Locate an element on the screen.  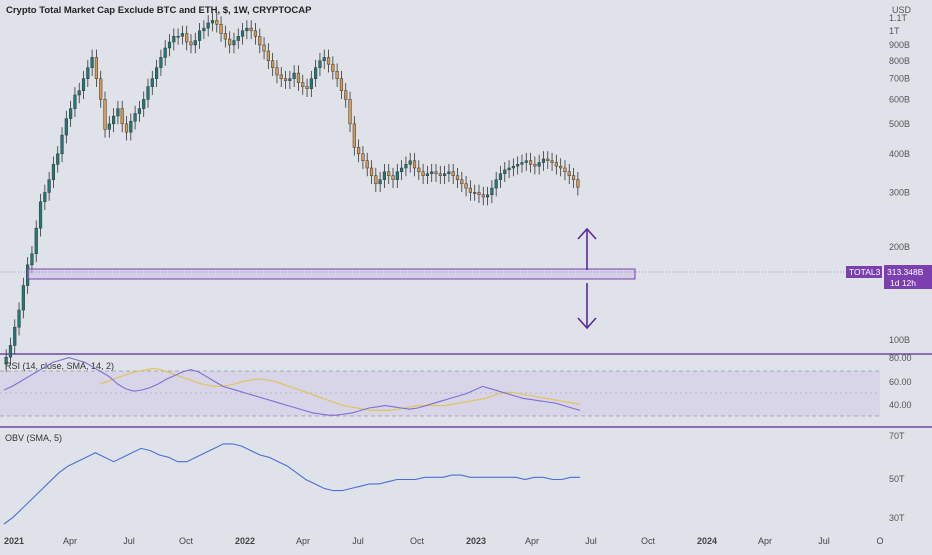
time-axis-label: 2022 is located at coordinates (245, 541).